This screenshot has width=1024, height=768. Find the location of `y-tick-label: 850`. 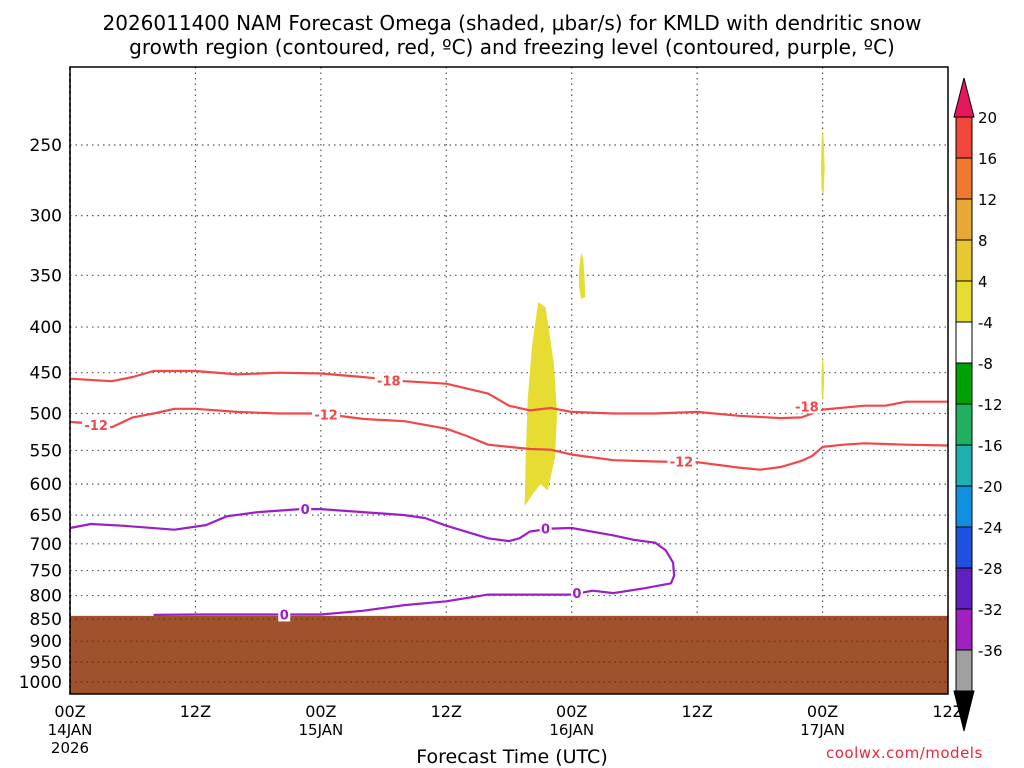

y-tick-label: 850 is located at coordinates (46, 620).